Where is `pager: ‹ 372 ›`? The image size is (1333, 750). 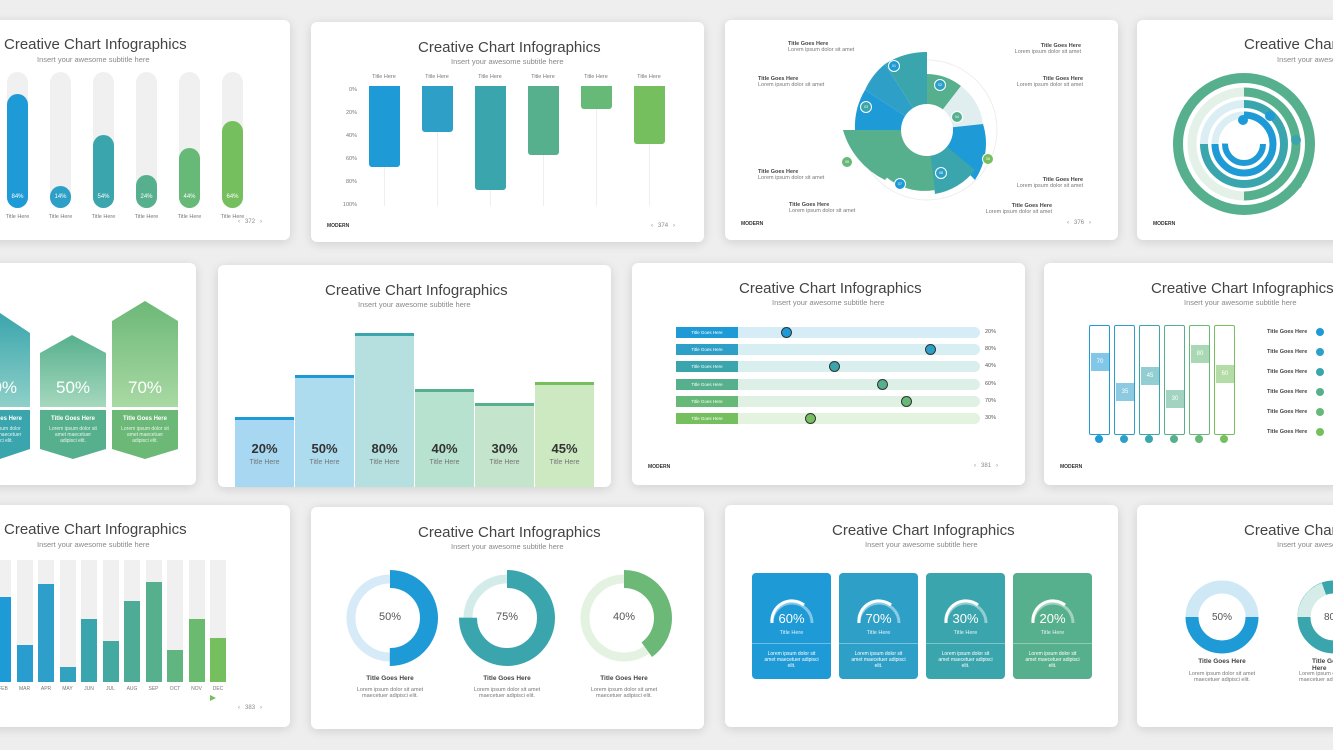 pager: ‹ 372 › is located at coordinates (250, 222).